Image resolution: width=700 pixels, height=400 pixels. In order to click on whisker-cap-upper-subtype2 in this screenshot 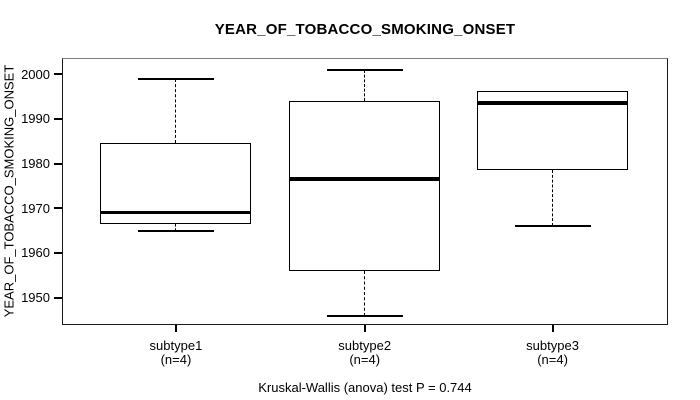, I will do `click(364, 69)`.